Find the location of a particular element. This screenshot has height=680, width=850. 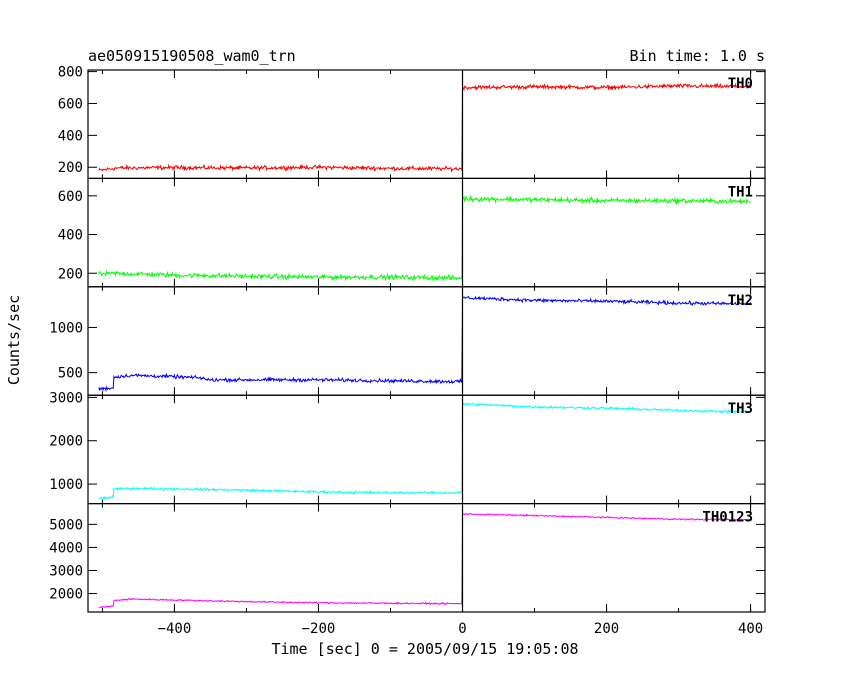

x-tick-label: 200 is located at coordinates (606, 629).